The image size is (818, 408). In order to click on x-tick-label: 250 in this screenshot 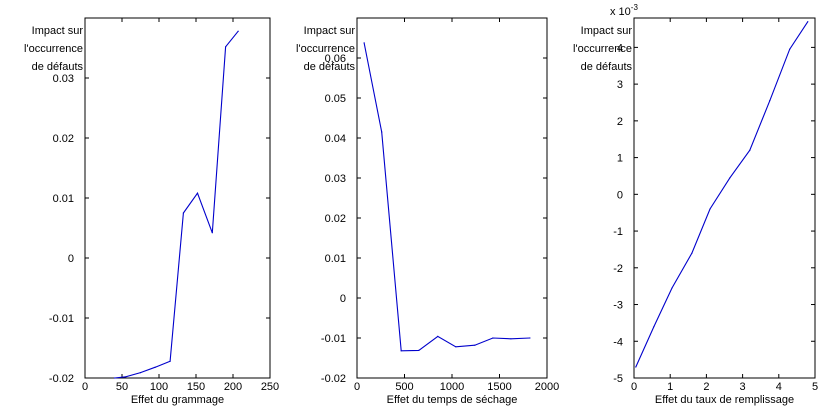, I will do `click(270, 387)`.